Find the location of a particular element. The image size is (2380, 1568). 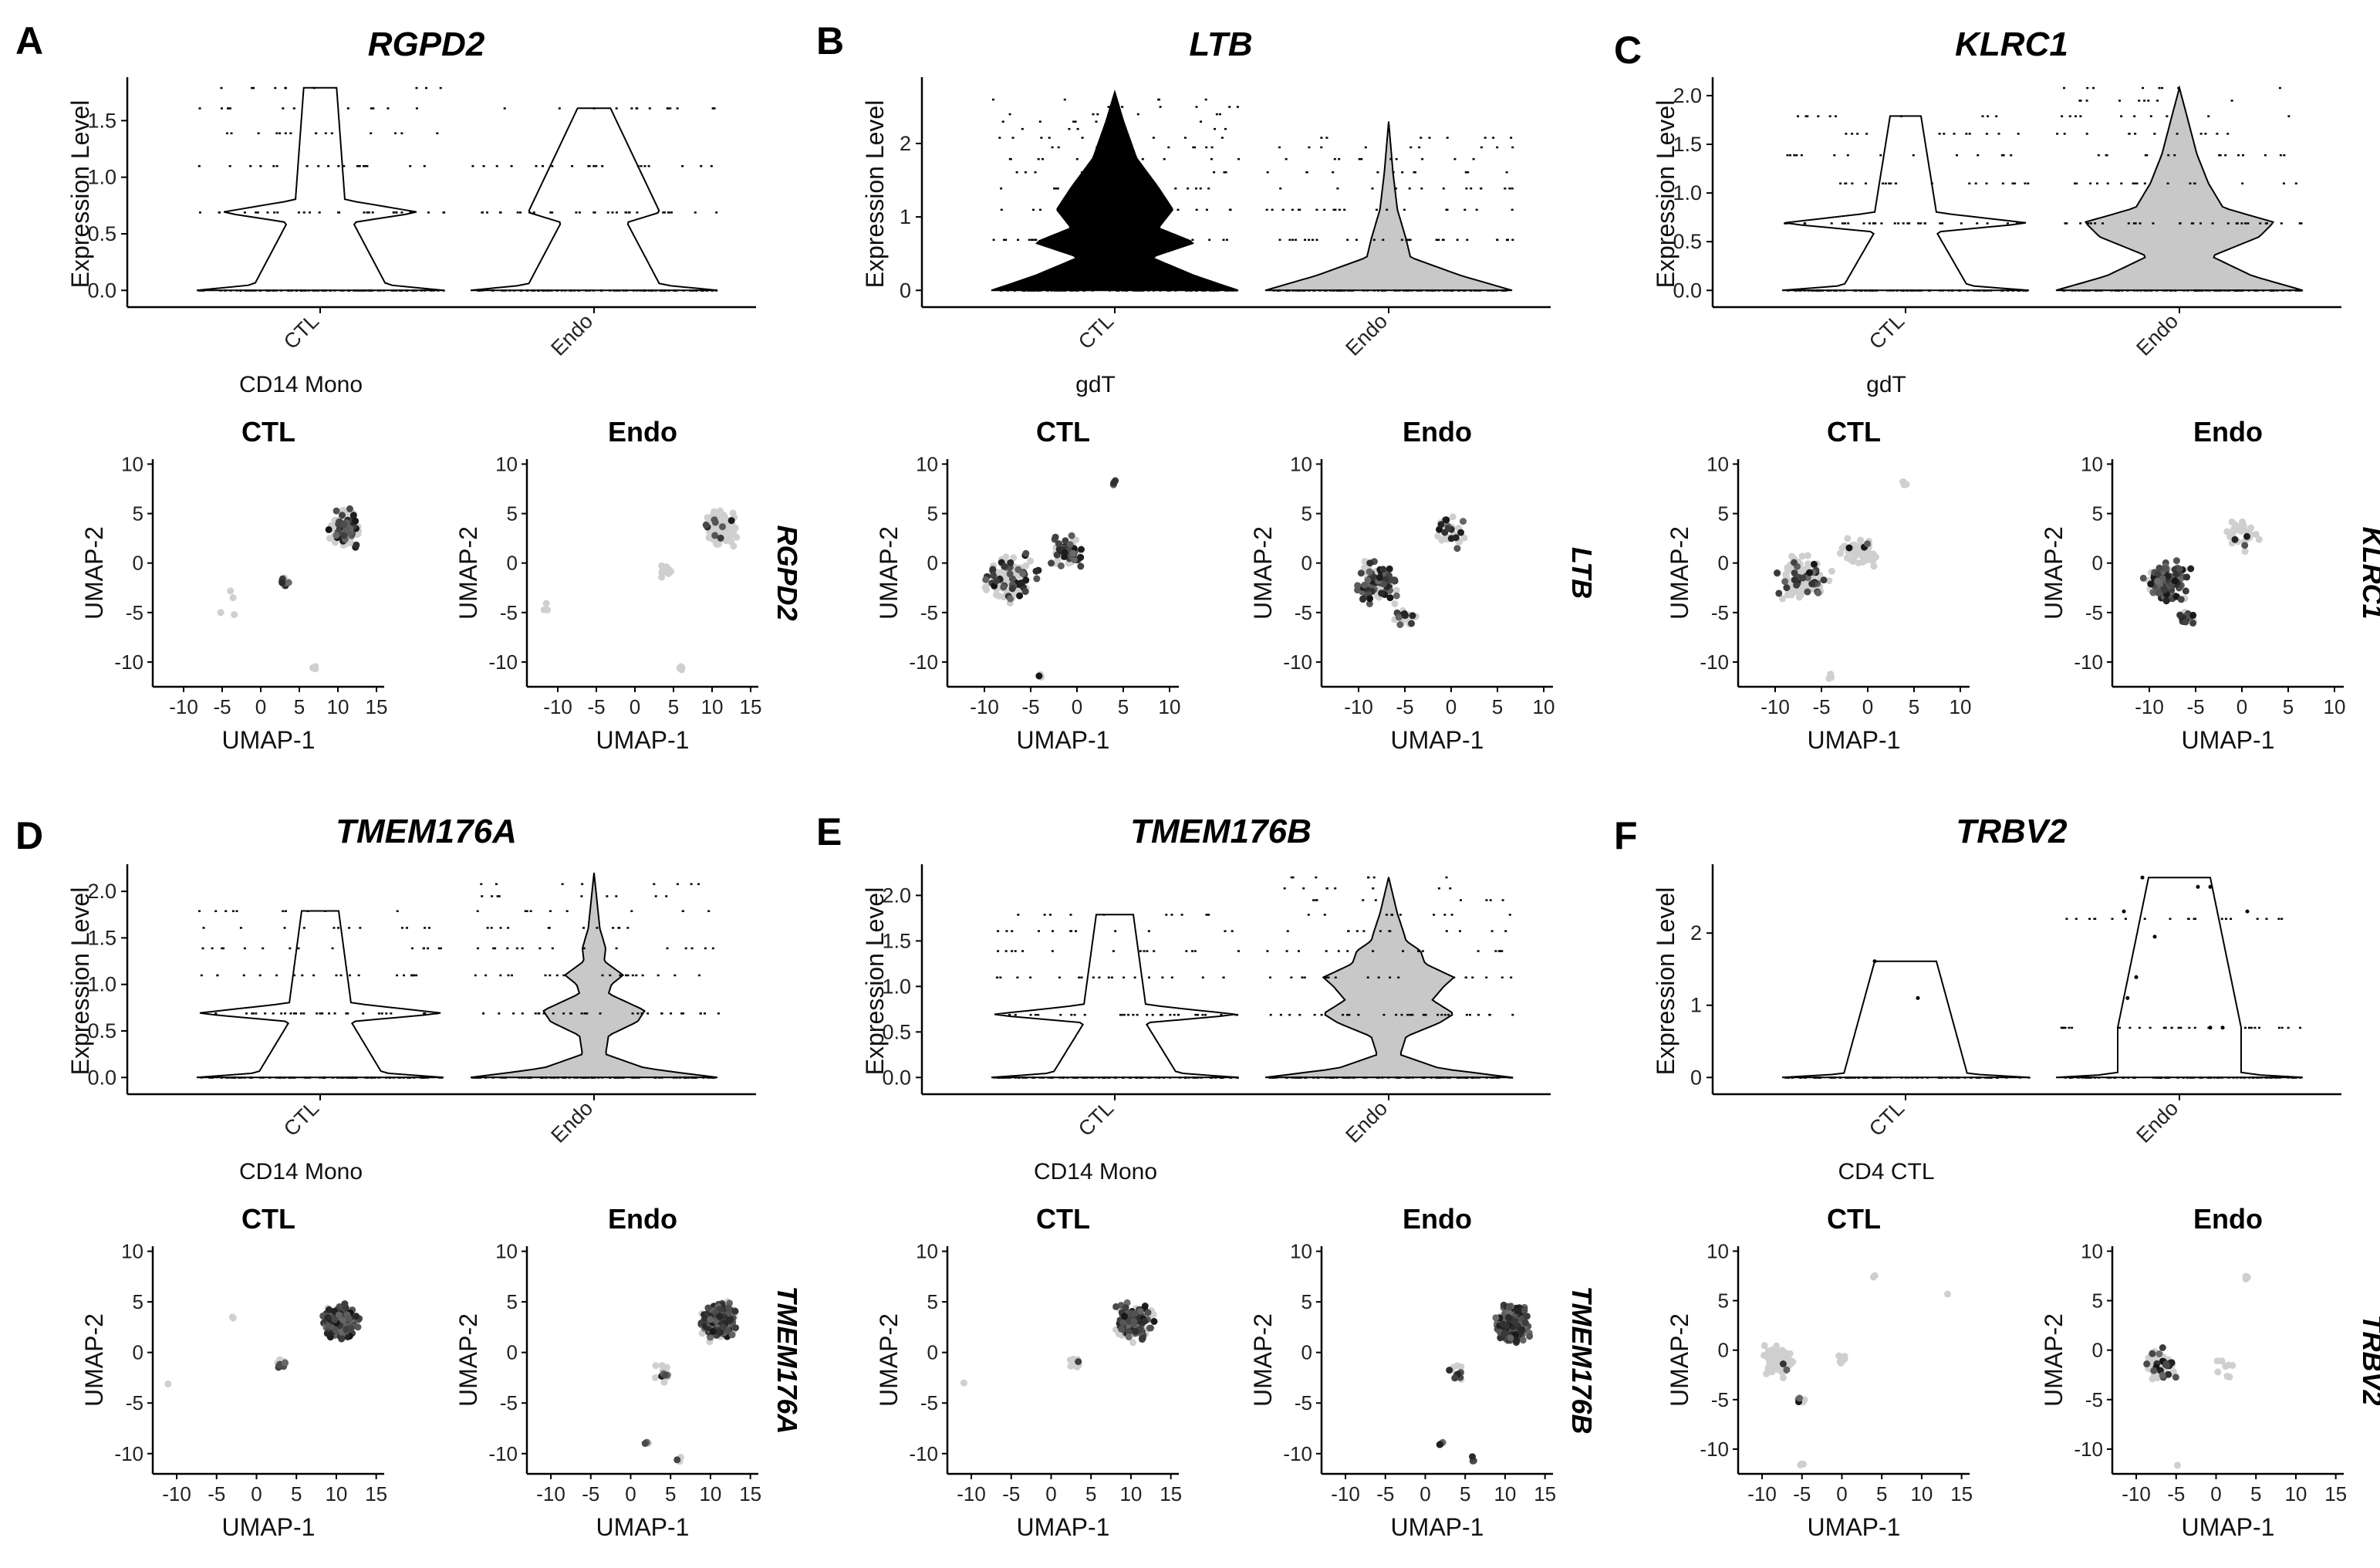

violin-y-tick-label: 1.5 is located at coordinates (101, 937).